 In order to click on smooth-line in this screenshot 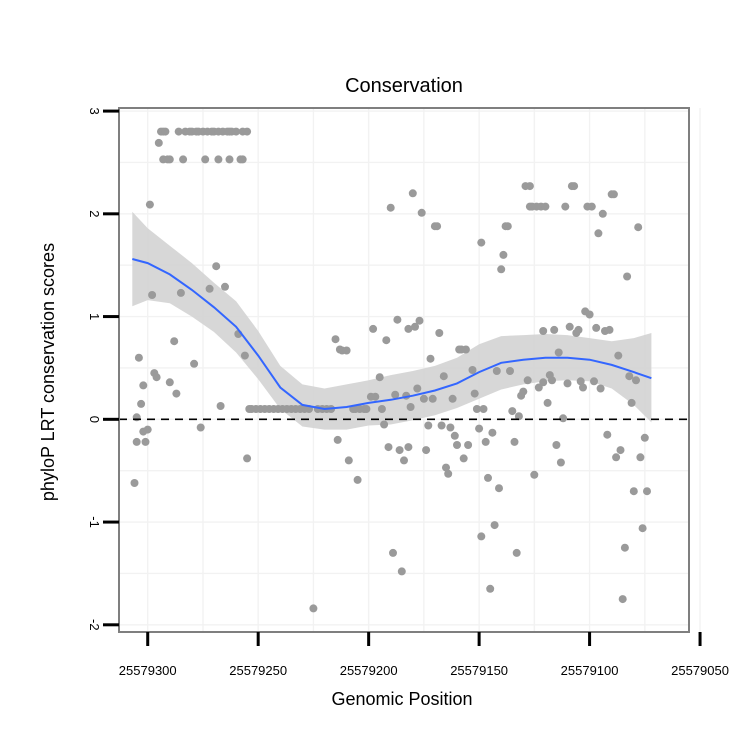, I will do `click(392, 334)`.